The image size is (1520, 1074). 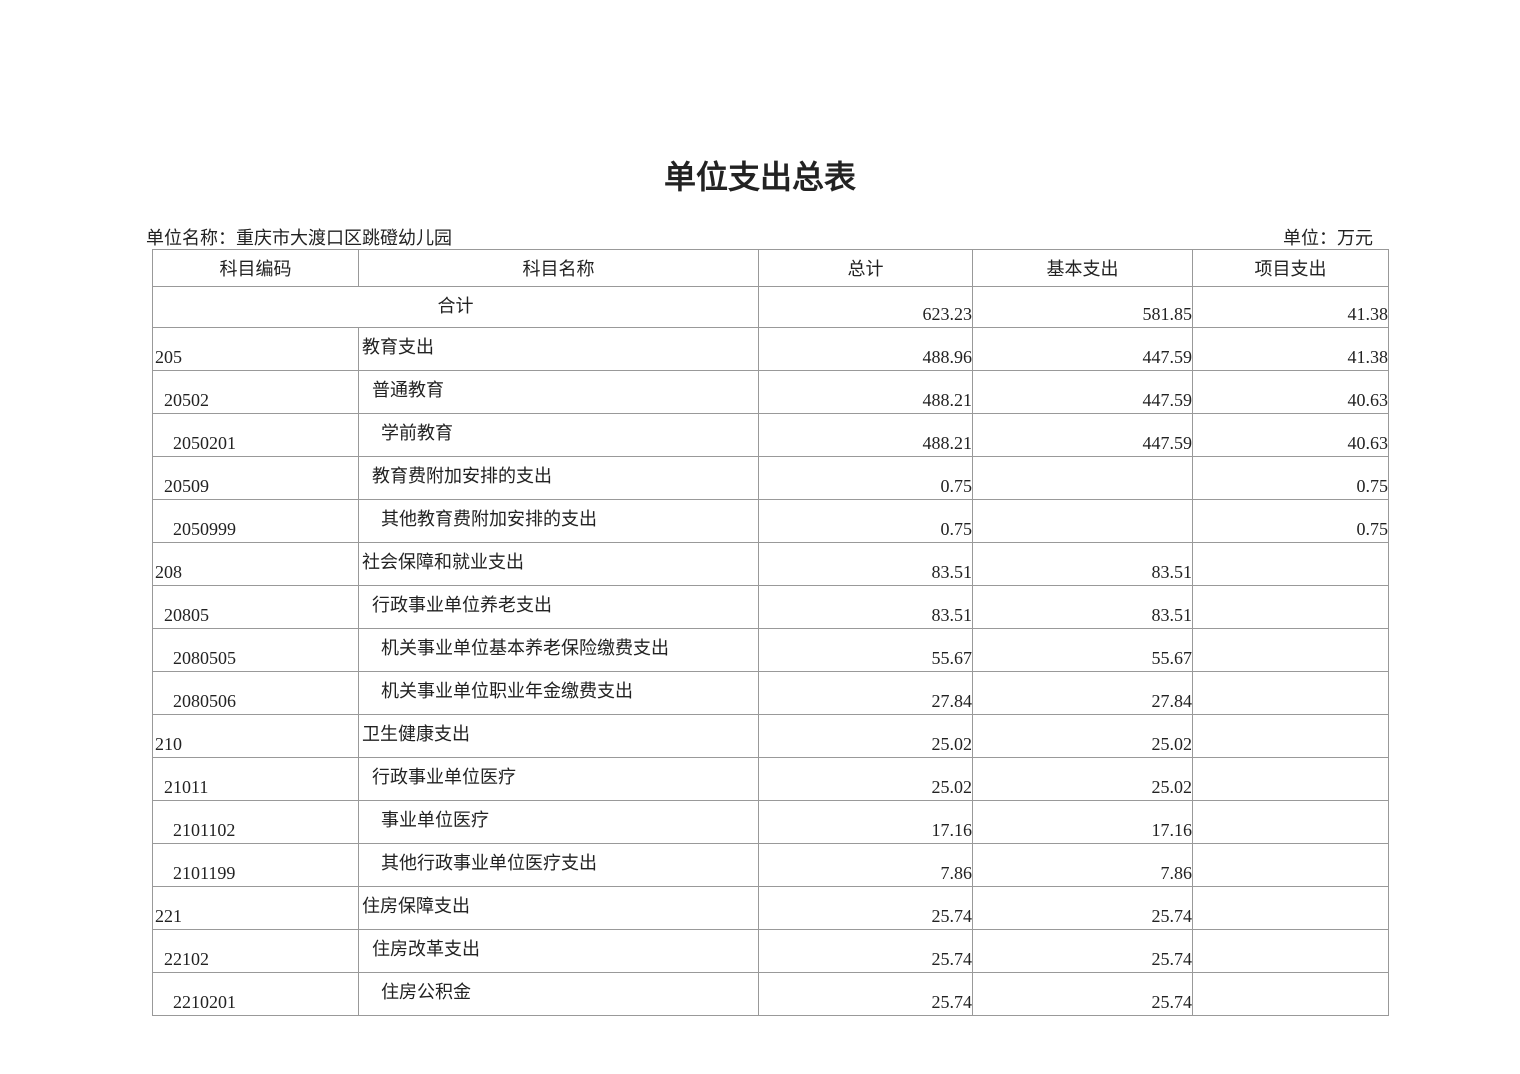 What do you see at coordinates (558, 478) in the screenshot?
I see `cell-name: 教育费附加安排的支出` at bounding box center [558, 478].